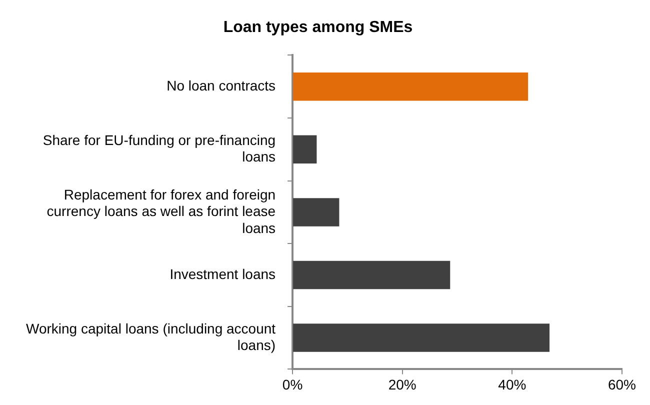 This screenshot has width=650, height=405. Describe the element at coordinates (292, 384) in the screenshot. I see `x-tick-label: 0%` at that location.